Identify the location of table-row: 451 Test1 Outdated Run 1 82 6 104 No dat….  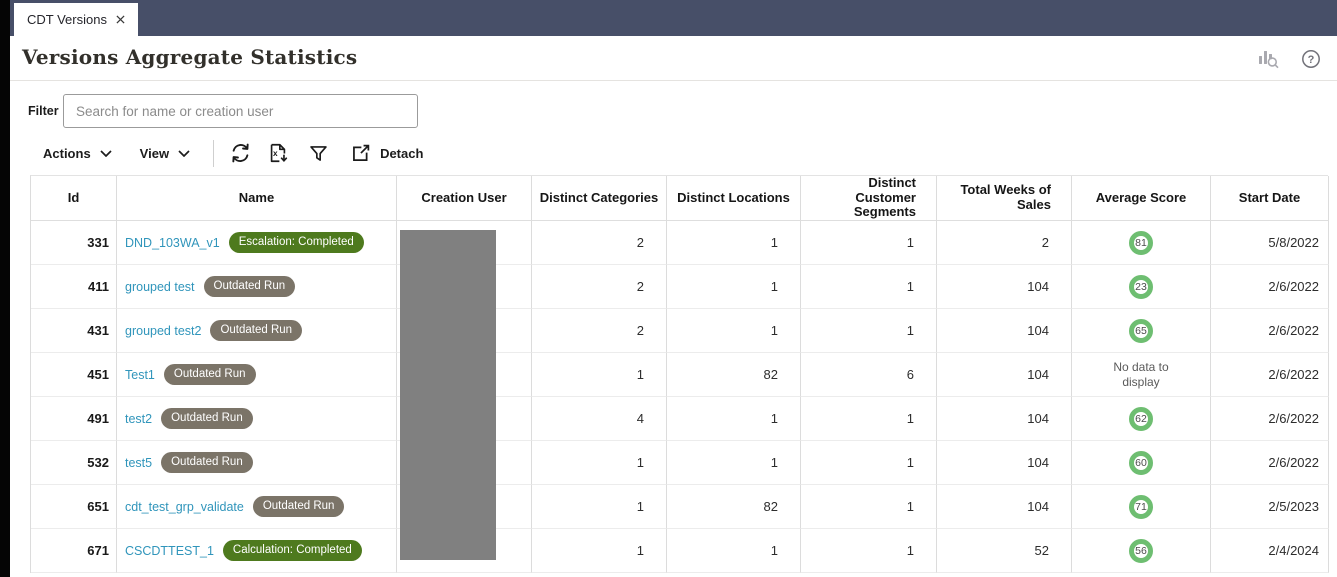
(680, 375).